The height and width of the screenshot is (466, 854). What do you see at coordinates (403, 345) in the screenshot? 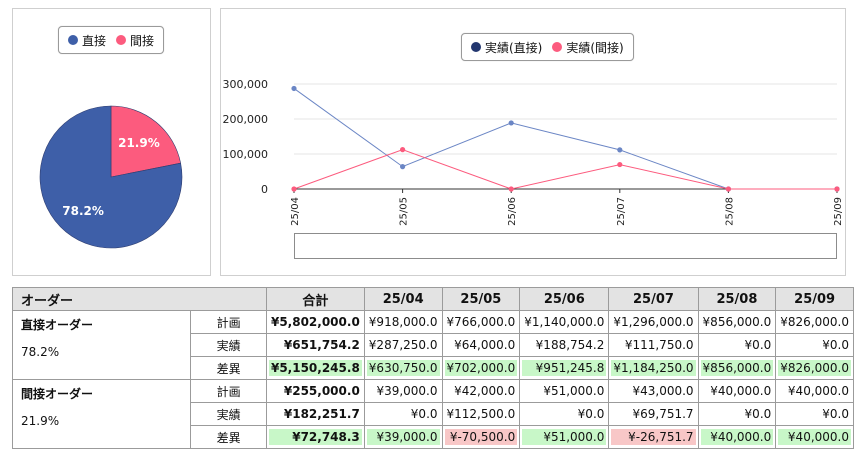
I see `month-cell: ¥287,250.0` at bounding box center [403, 345].